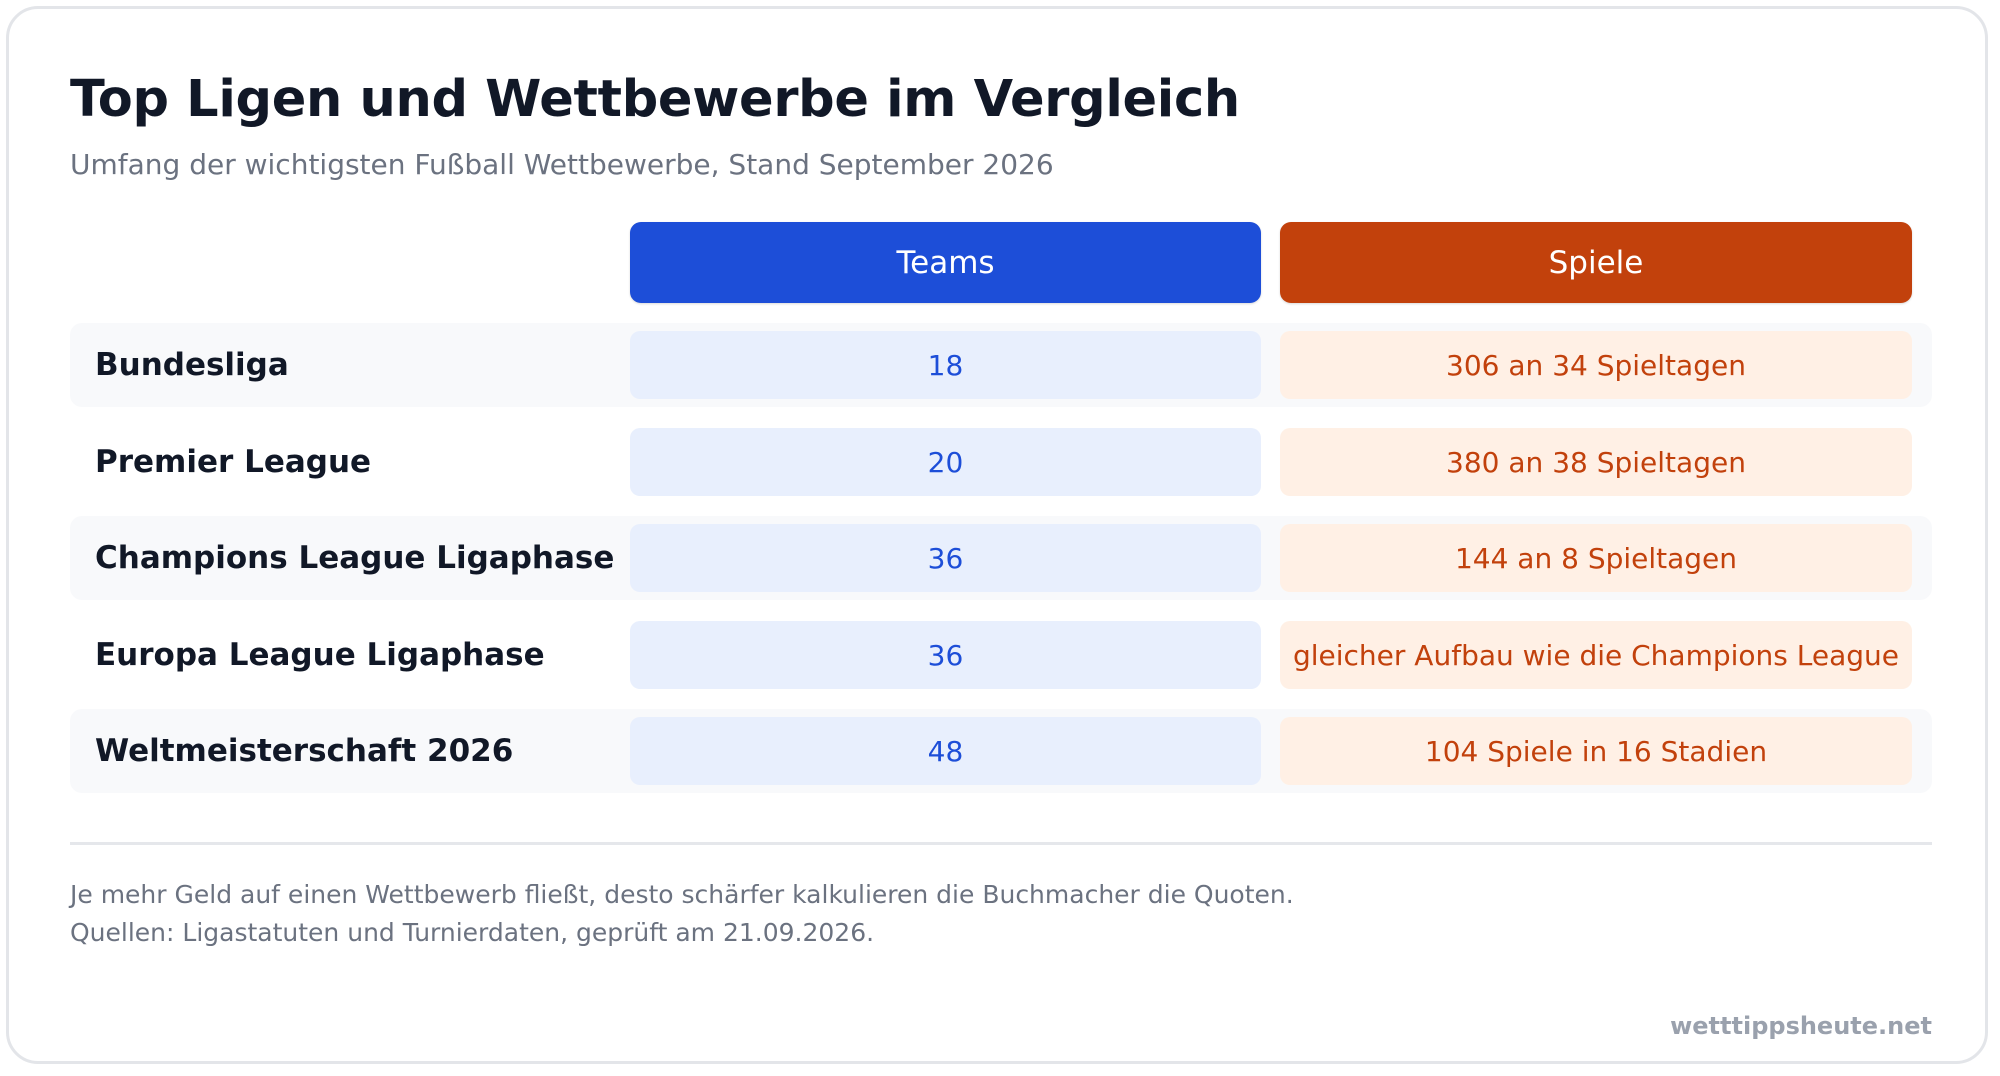 The width and height of the screenshot is (2000, 1076). What do you see at coordinates (320, 655) in the screenshot?
I see `row-label: Europa League Ligaphase` at bounding box center [320, 655].